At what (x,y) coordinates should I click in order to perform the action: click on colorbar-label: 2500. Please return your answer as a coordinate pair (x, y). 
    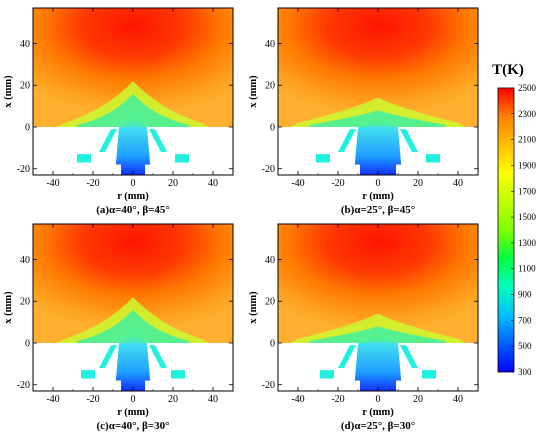
    Looking at the image, I should click on (527, 88).